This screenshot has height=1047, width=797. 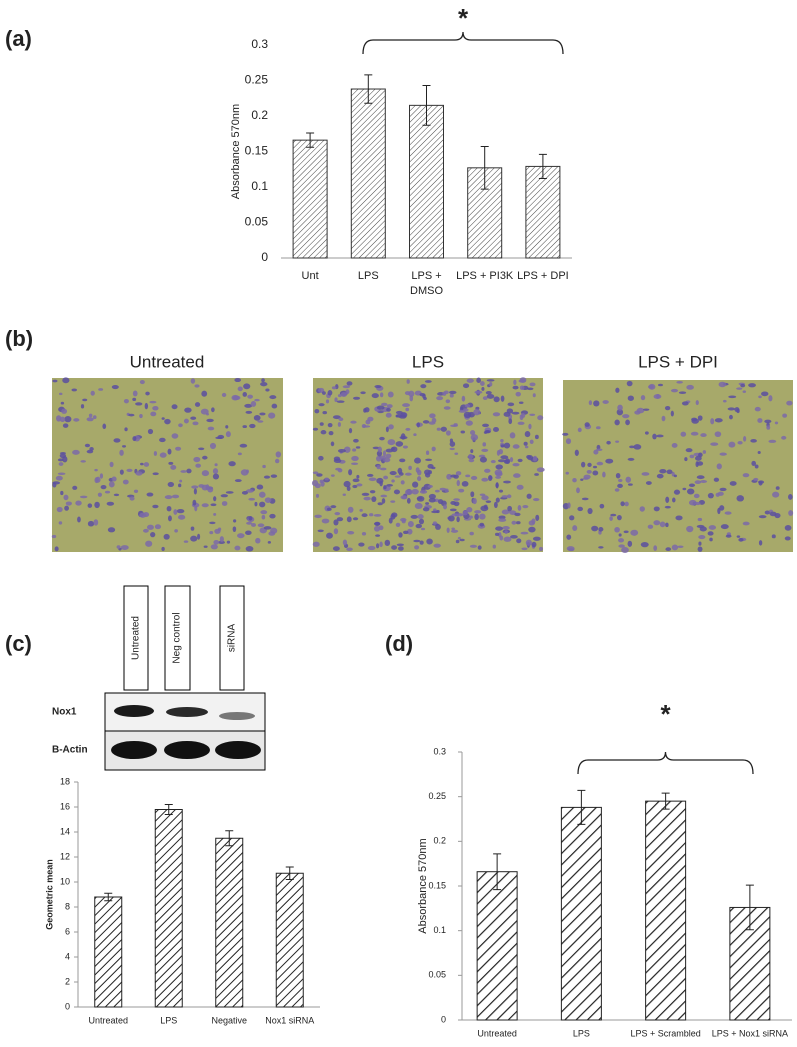 What do you see at coordinates (108, 897) in the screenshot?
I see `error-bar` at bounding box center [108, 897].